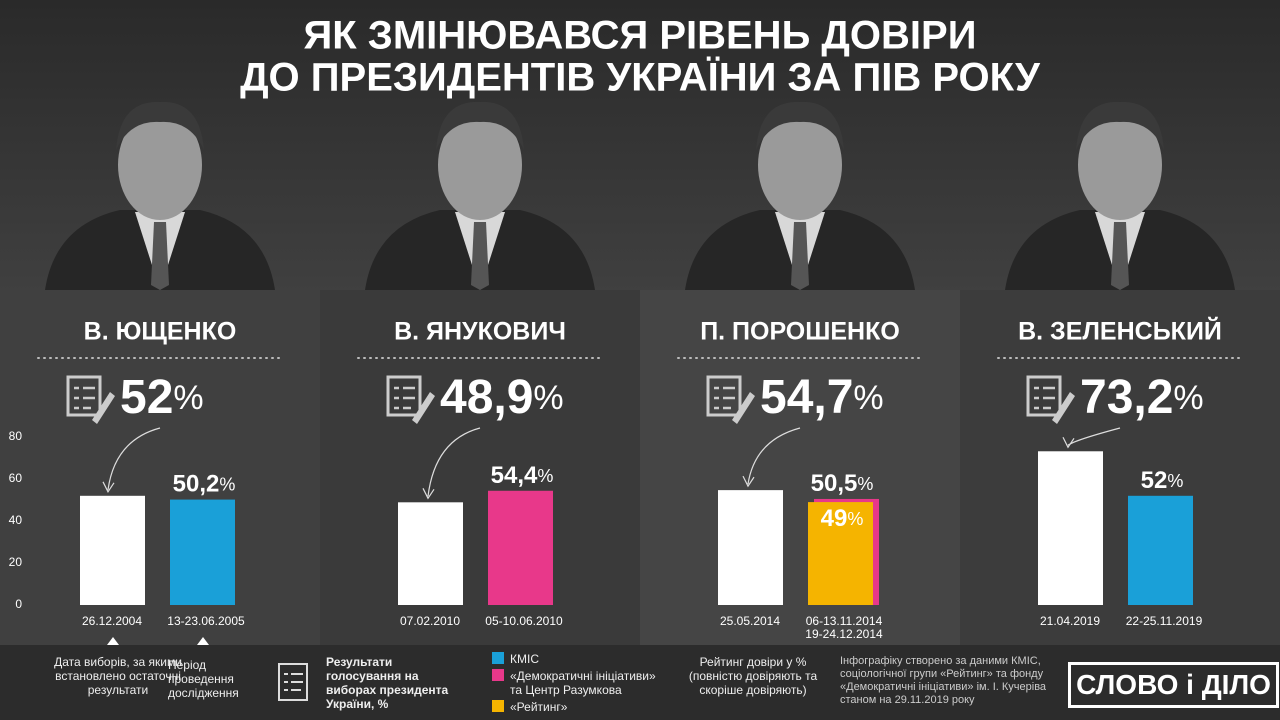  What do you see at coordinates (1164, 621) in the screenshot?
I see `date-label: 22-25.11.2019` at bounding box center [1164, 621].